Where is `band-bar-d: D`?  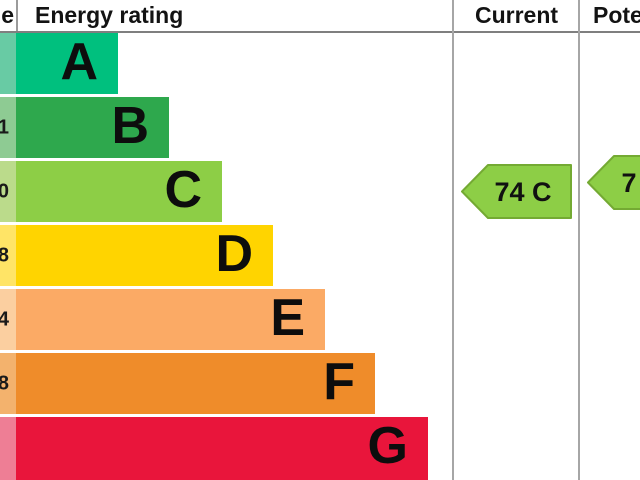 band-bar-d: D is located at coordinates (144, 255).